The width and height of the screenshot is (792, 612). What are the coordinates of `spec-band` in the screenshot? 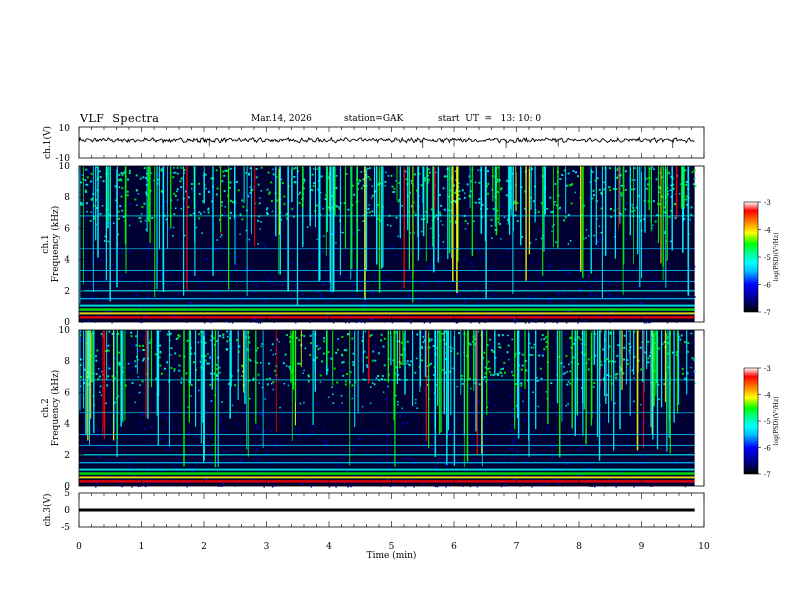 It's located at (387, 477).